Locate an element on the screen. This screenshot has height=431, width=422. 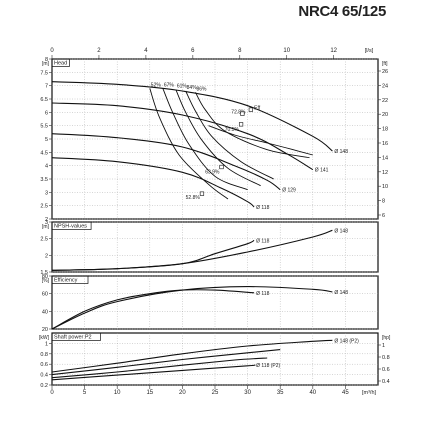
efficiency-annotation: 72.8% is located at coordinates (238, 113).